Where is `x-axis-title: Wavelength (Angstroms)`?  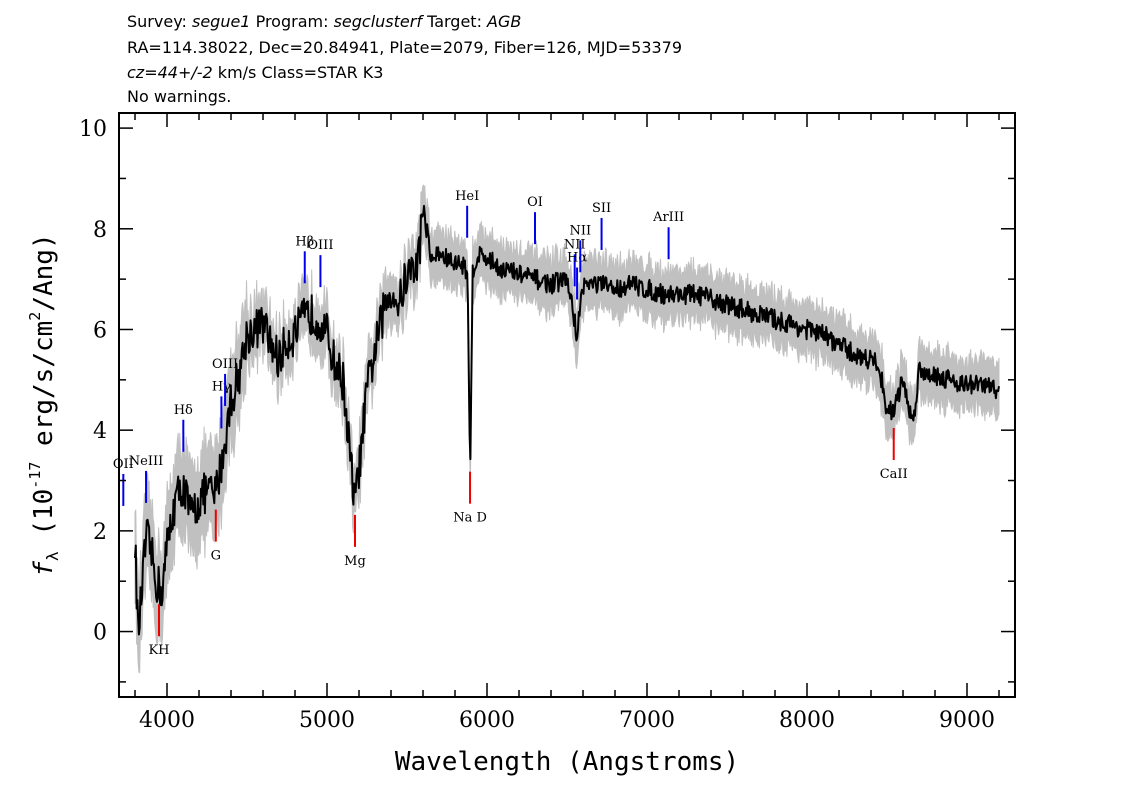
x-axis-title: Wavelength (Angstroms) is located at coordinates (567, 762).